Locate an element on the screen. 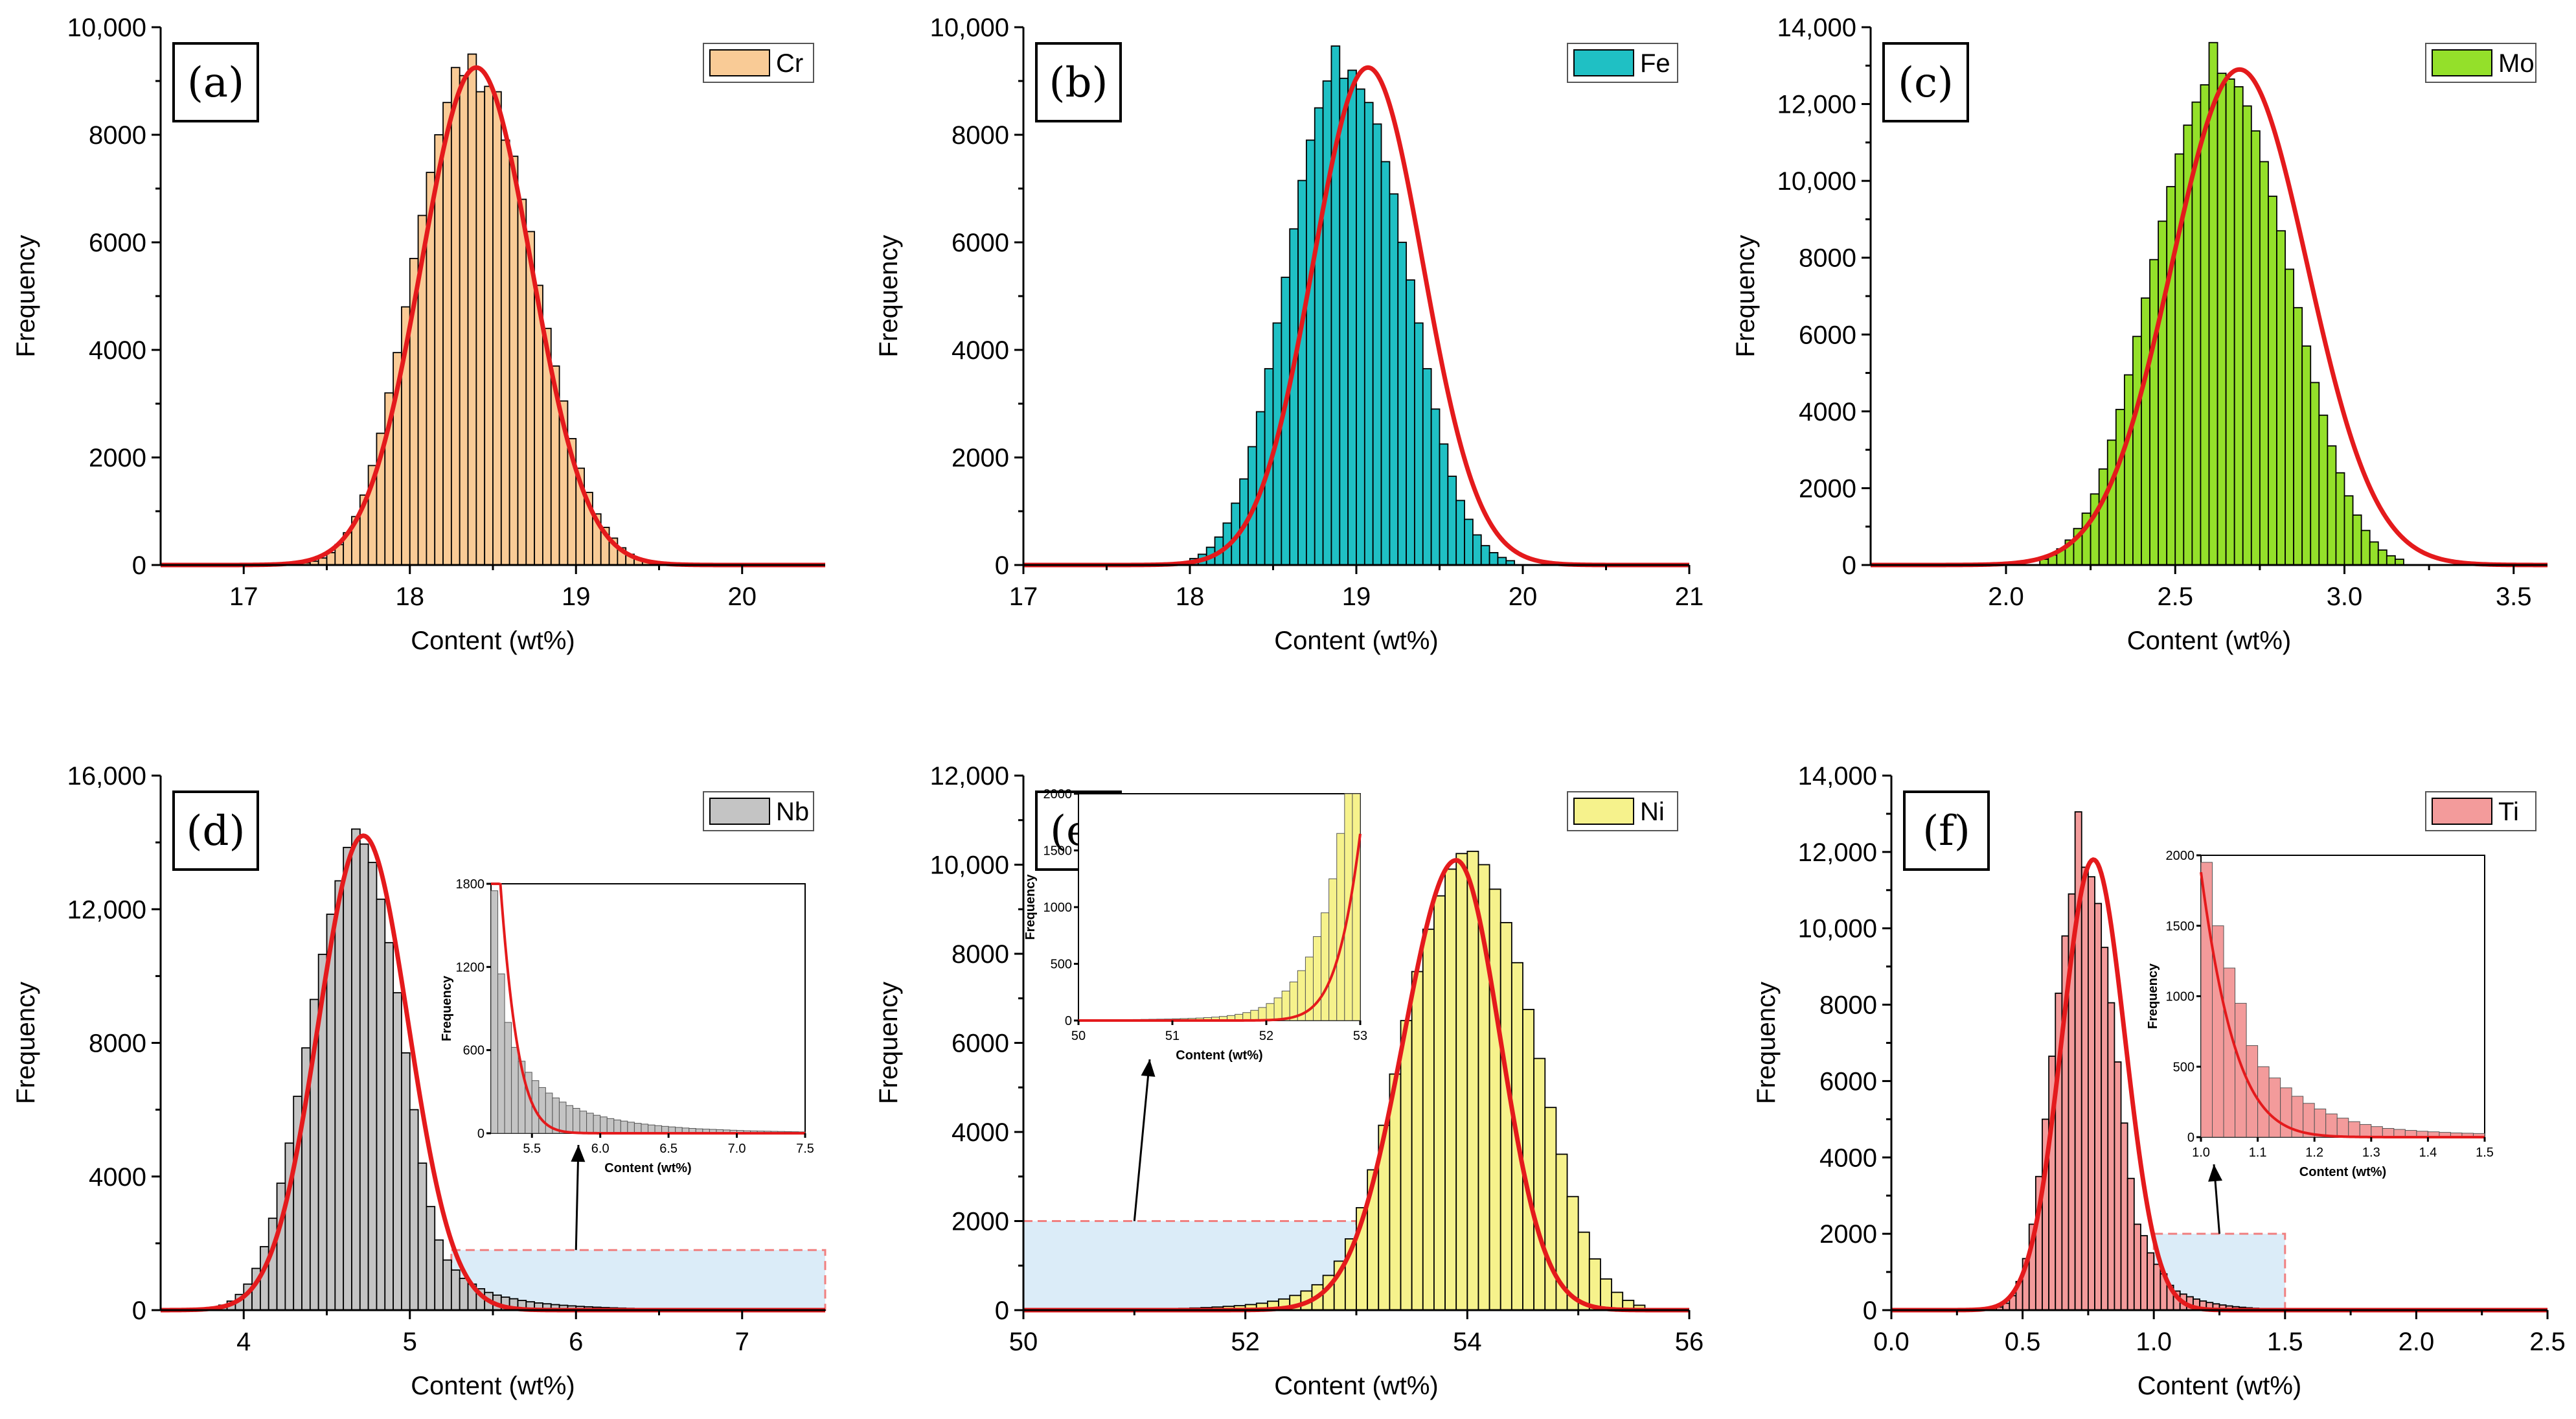 The image size is (2576, 1419). panel-label: (c) is located at coordinates (1926, 83).